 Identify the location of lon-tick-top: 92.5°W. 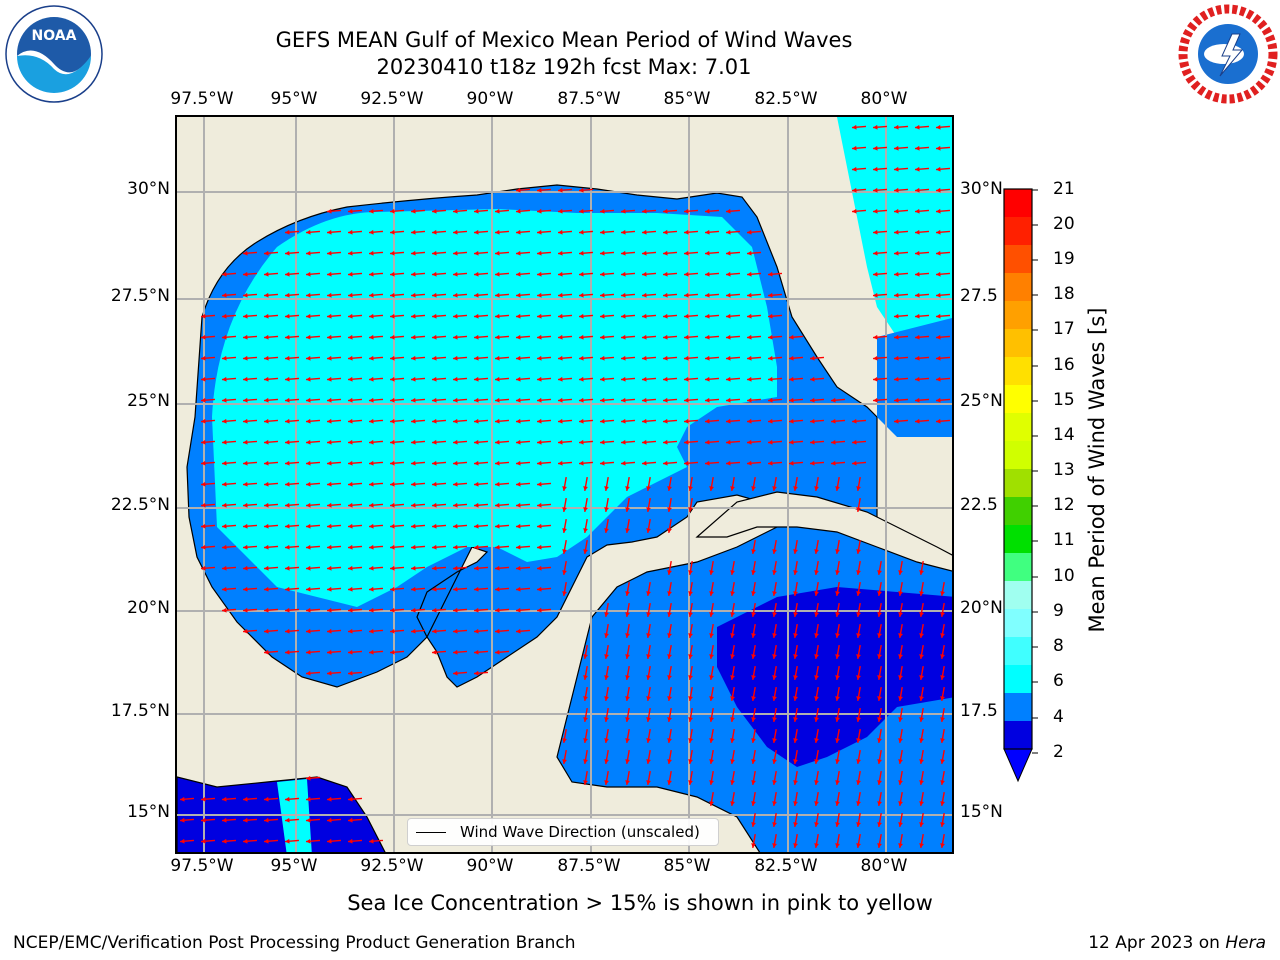
(392, 99).